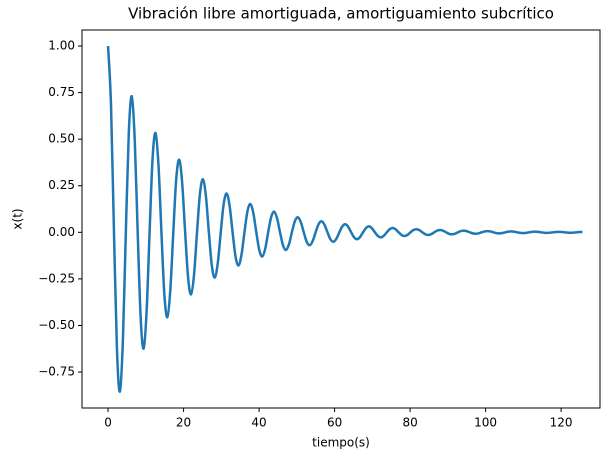  What do you see at coordinates (61, 46) in the screenshot?
I see `y-tick-label: 1.00` at bounding box center [61, 46].